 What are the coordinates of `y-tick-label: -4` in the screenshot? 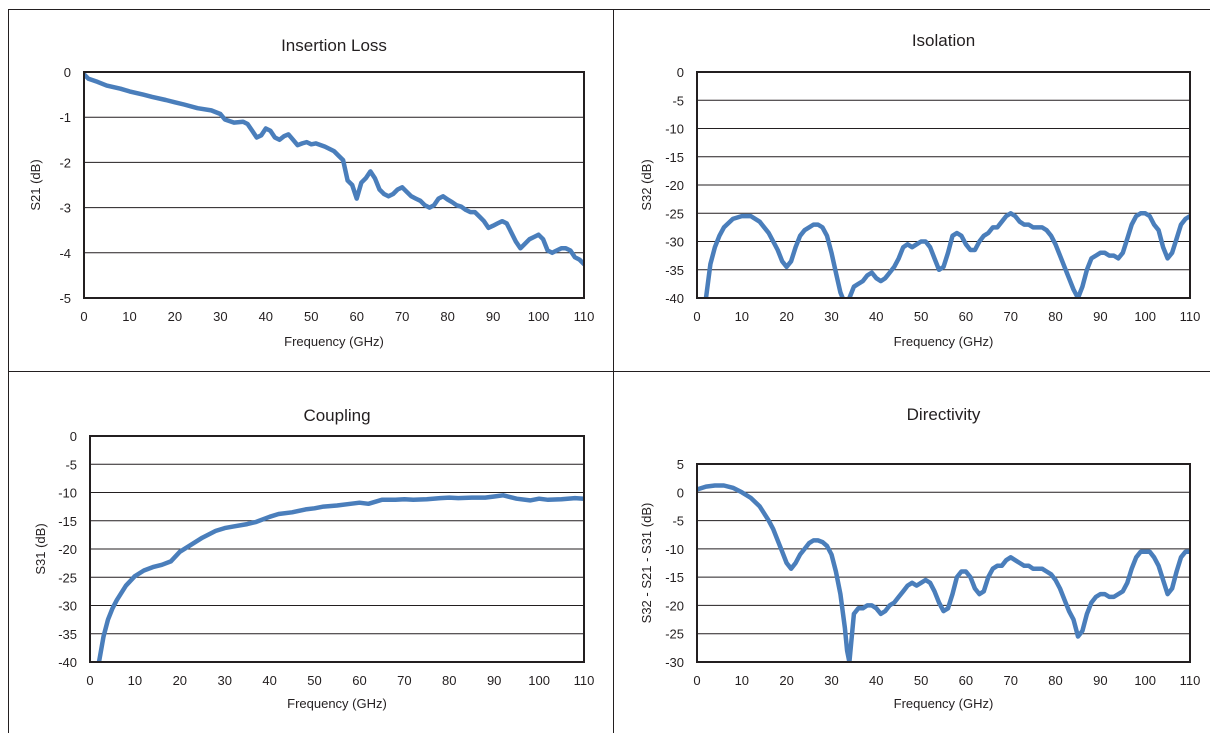 It's located at (65, 253).